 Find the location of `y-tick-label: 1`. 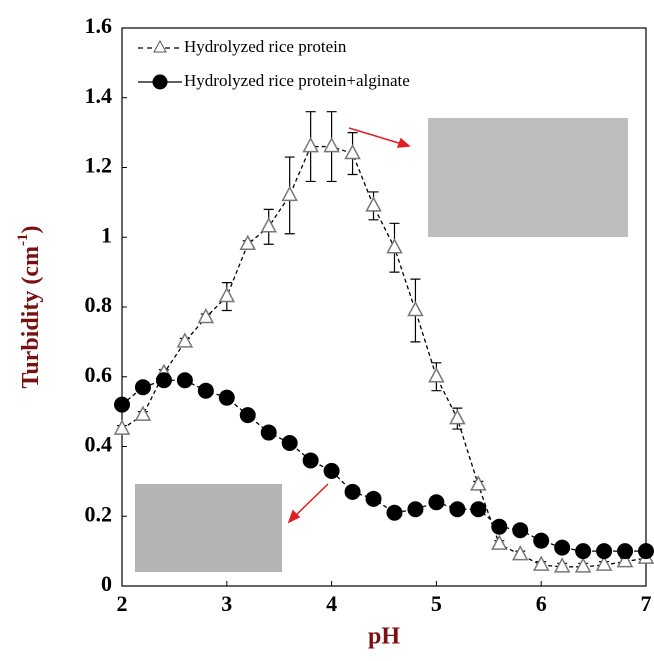

y-tick-label: 1 is located at coordinates (106, 234).